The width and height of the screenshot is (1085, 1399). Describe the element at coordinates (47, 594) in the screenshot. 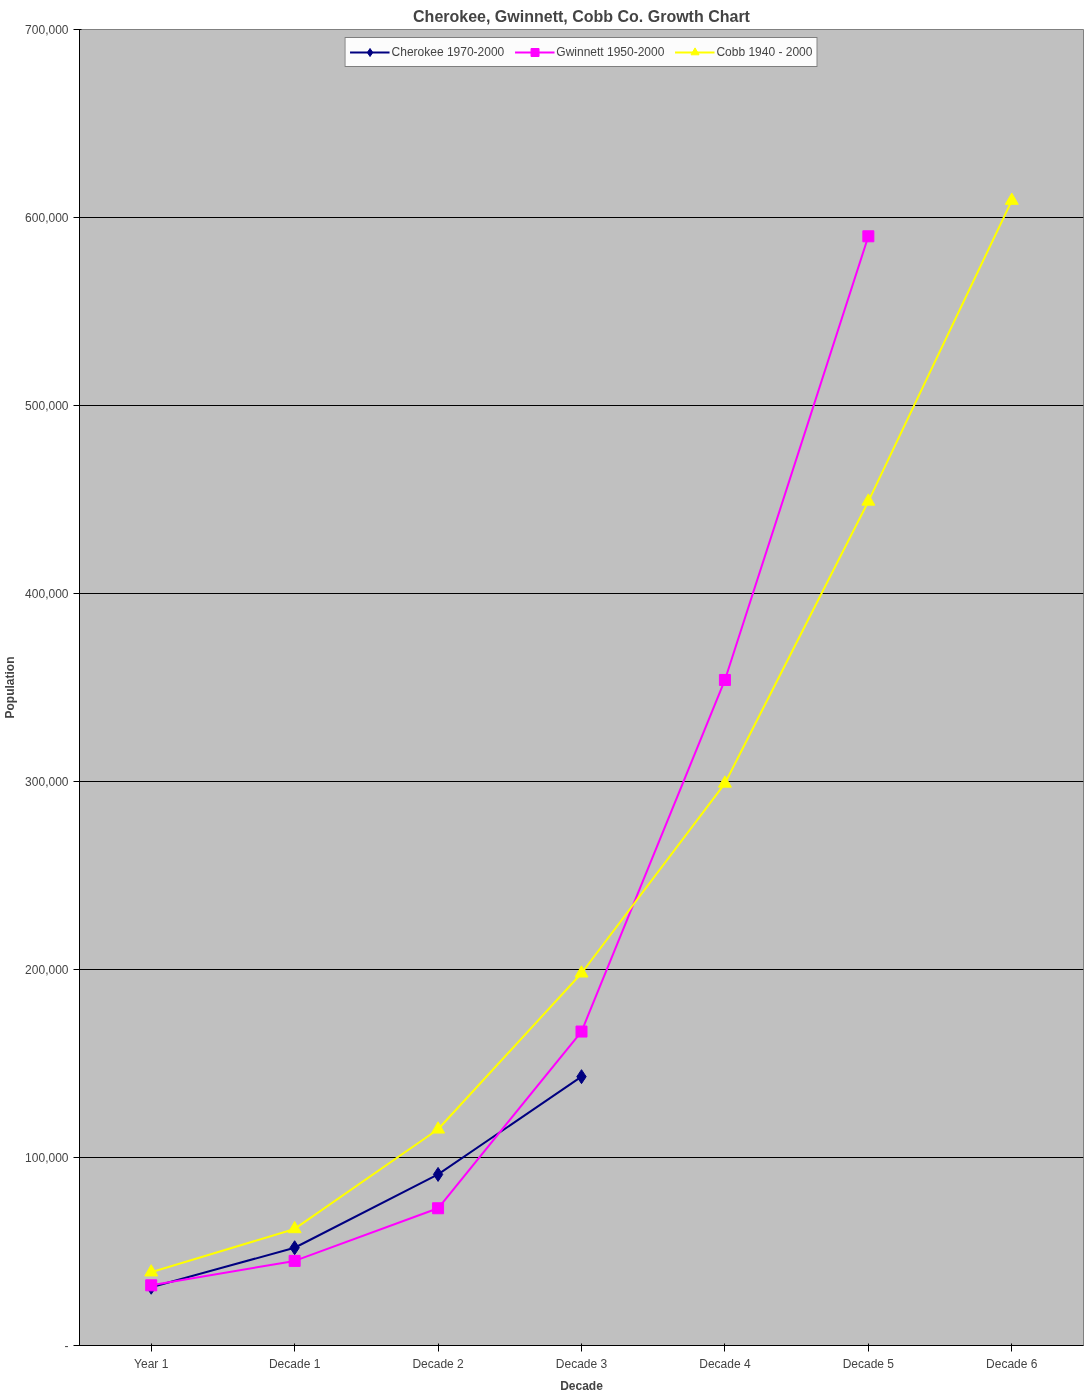

I see `y-tick-label: 400,000` at that location.